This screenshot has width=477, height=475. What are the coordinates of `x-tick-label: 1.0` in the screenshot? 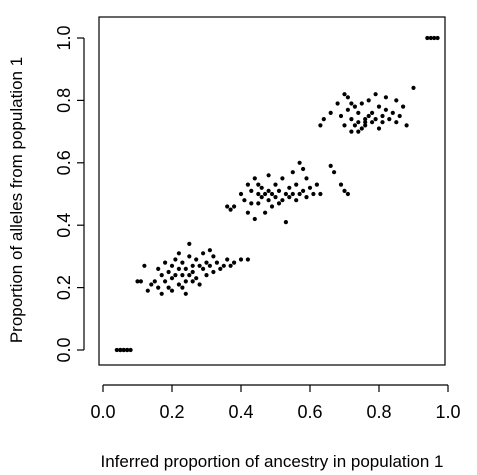 It's located at (447, 412).